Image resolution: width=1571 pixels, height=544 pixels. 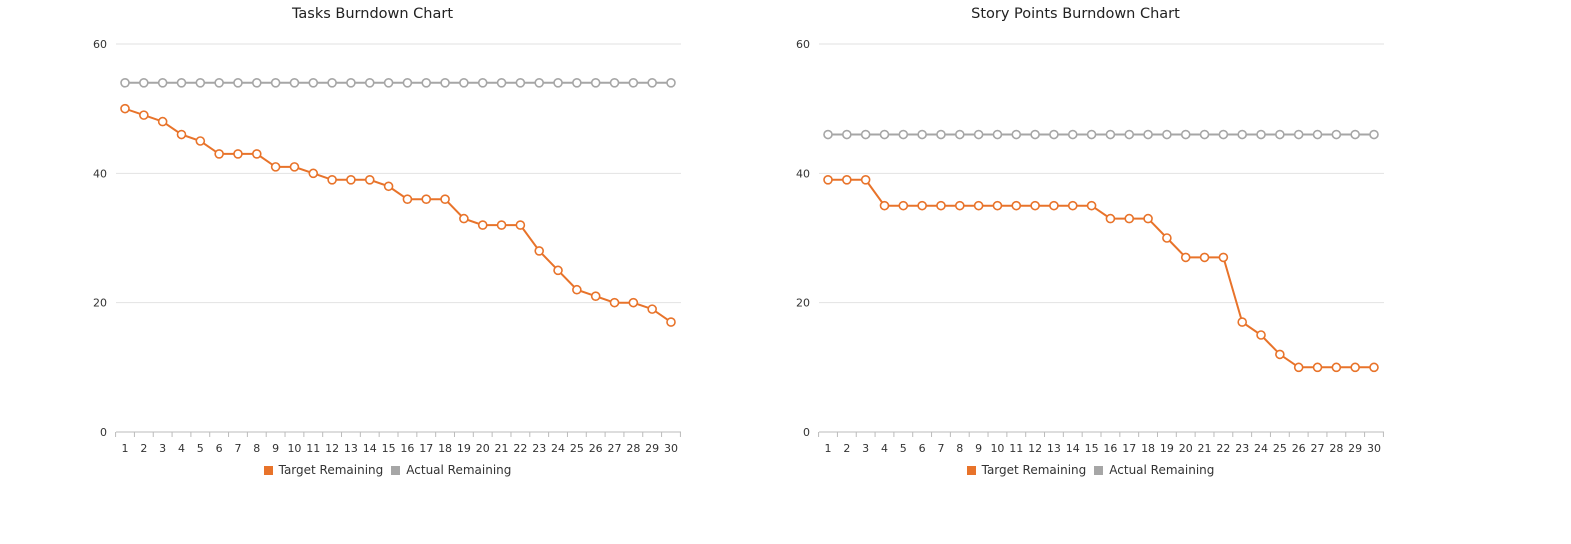 I want to click on x-tick-label: 29, so click(x=1355, y=448).